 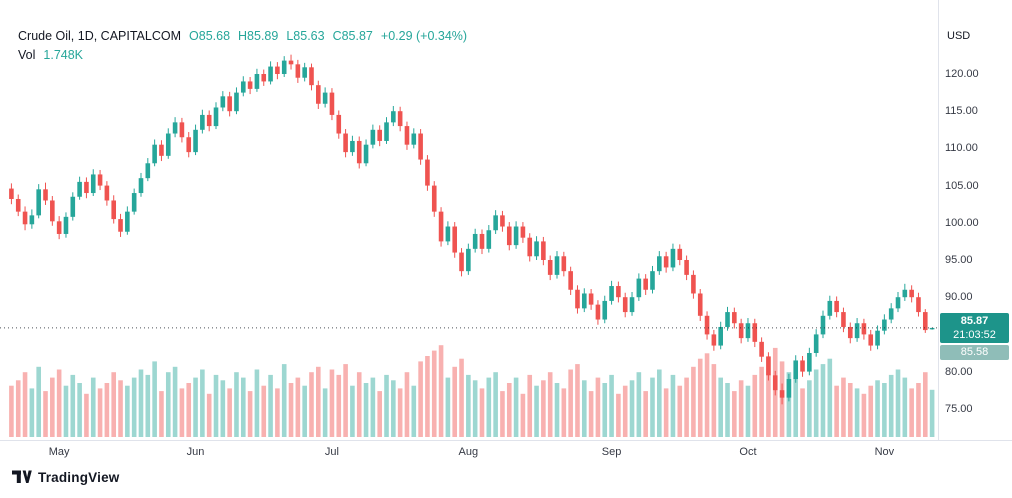 I want to click on time-axis-label: Sep, so click(x=611, y=452).